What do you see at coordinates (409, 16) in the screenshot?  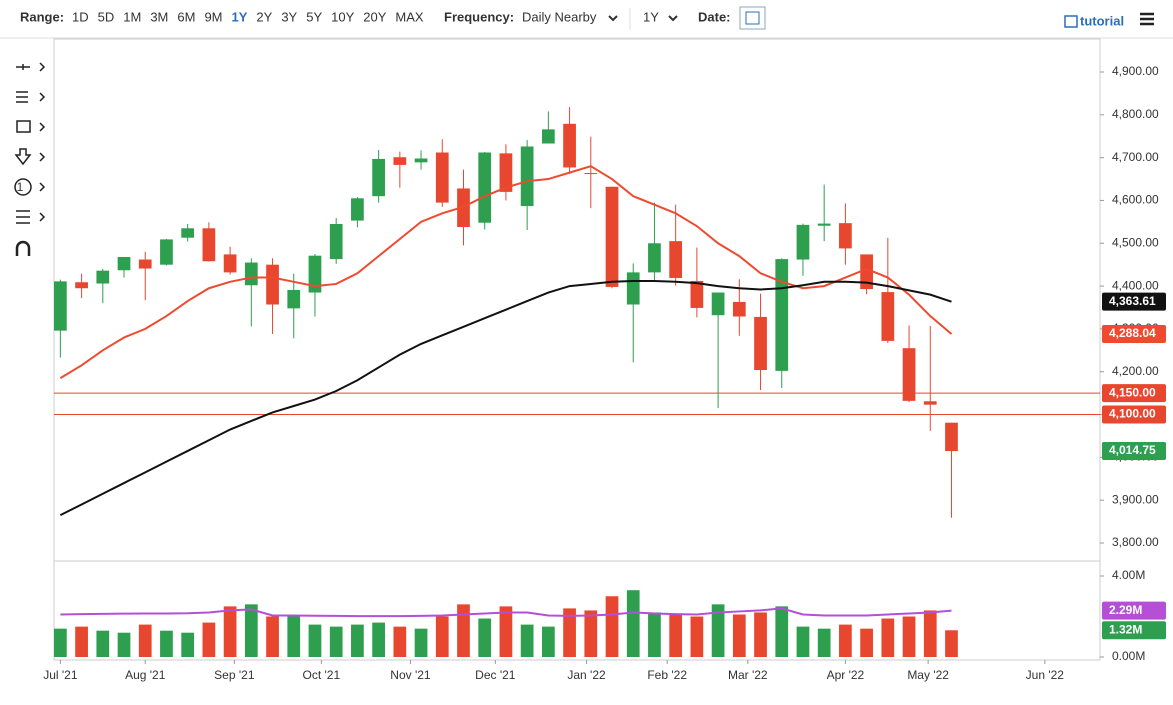 I see `range-option: MAX` at bounding box center [409, 16].